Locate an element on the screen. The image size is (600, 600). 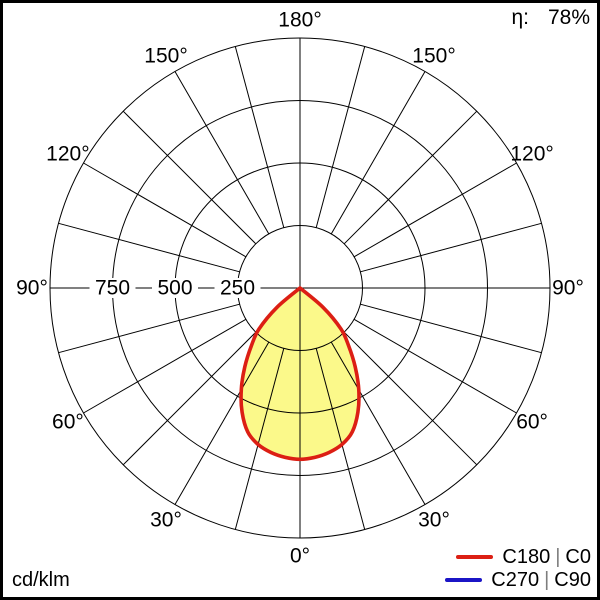
grid-radial-345deg is located at coordinates (259, 439).